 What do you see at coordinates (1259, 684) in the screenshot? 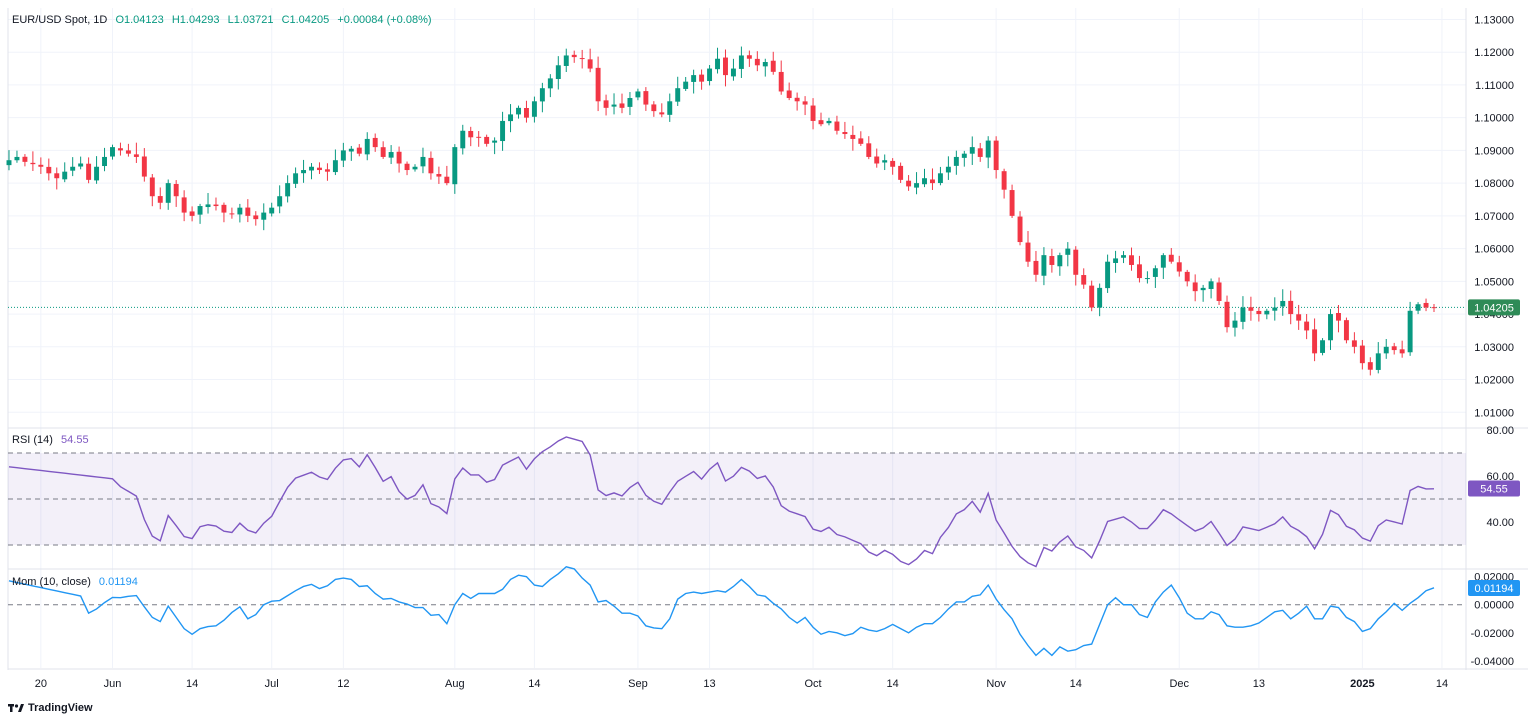
I see `time-tick-label: 13` at bounding box center [1259, 684].